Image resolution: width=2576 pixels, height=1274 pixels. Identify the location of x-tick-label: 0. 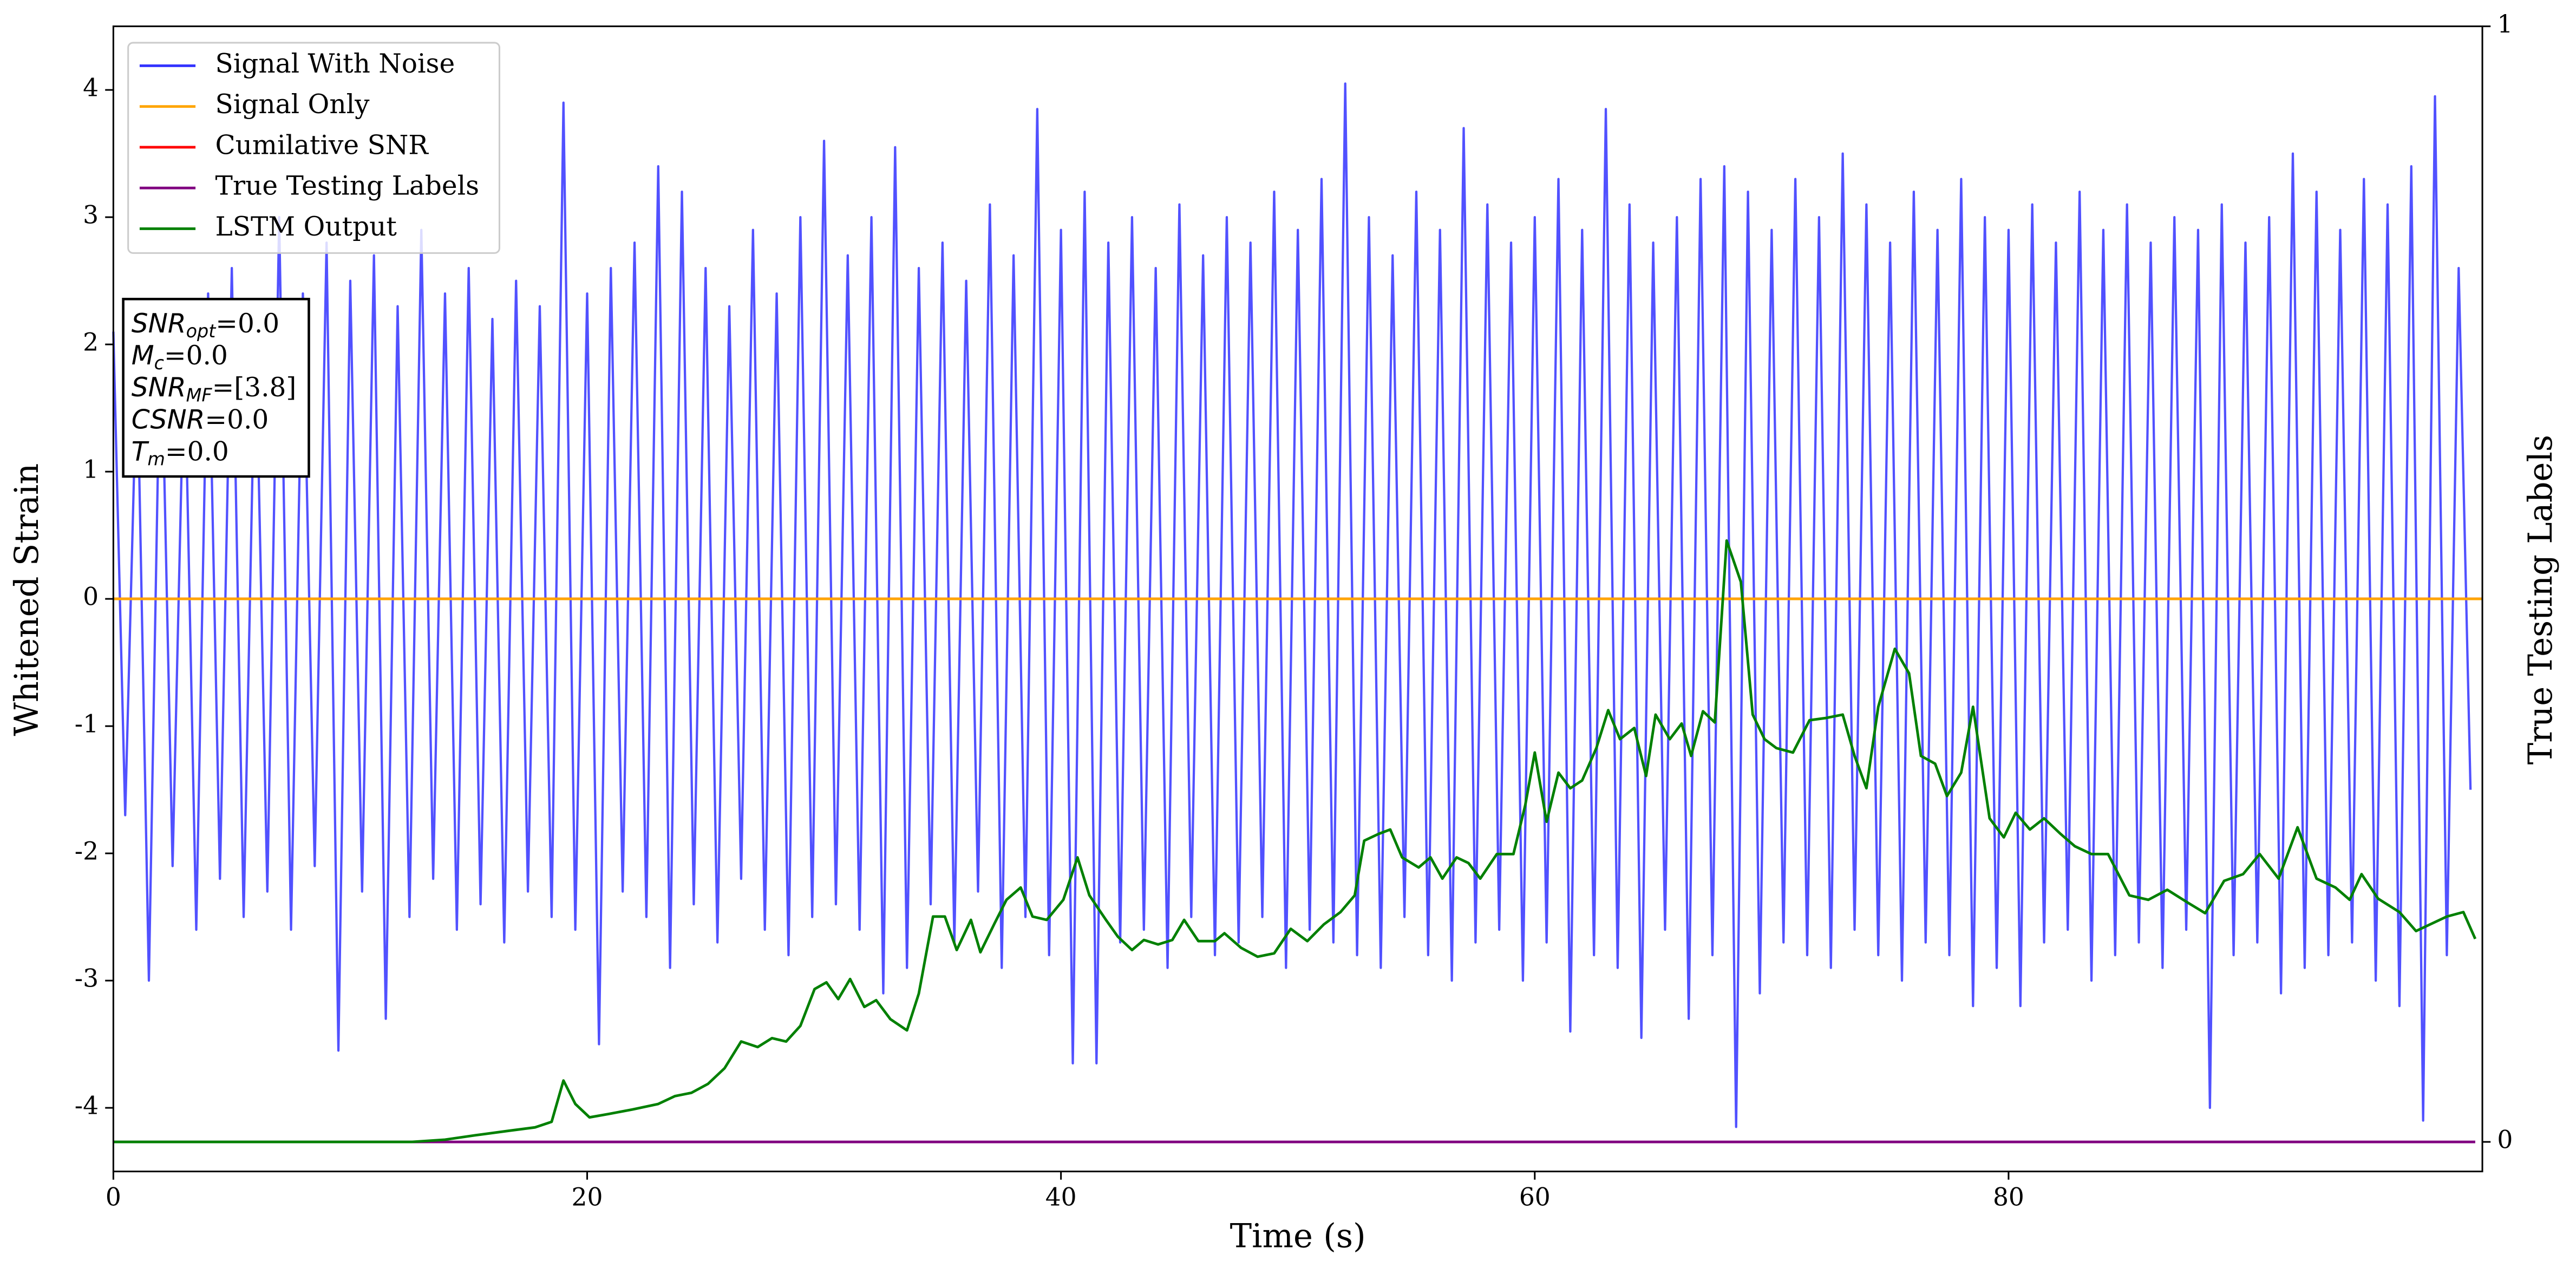
(113, 1197).